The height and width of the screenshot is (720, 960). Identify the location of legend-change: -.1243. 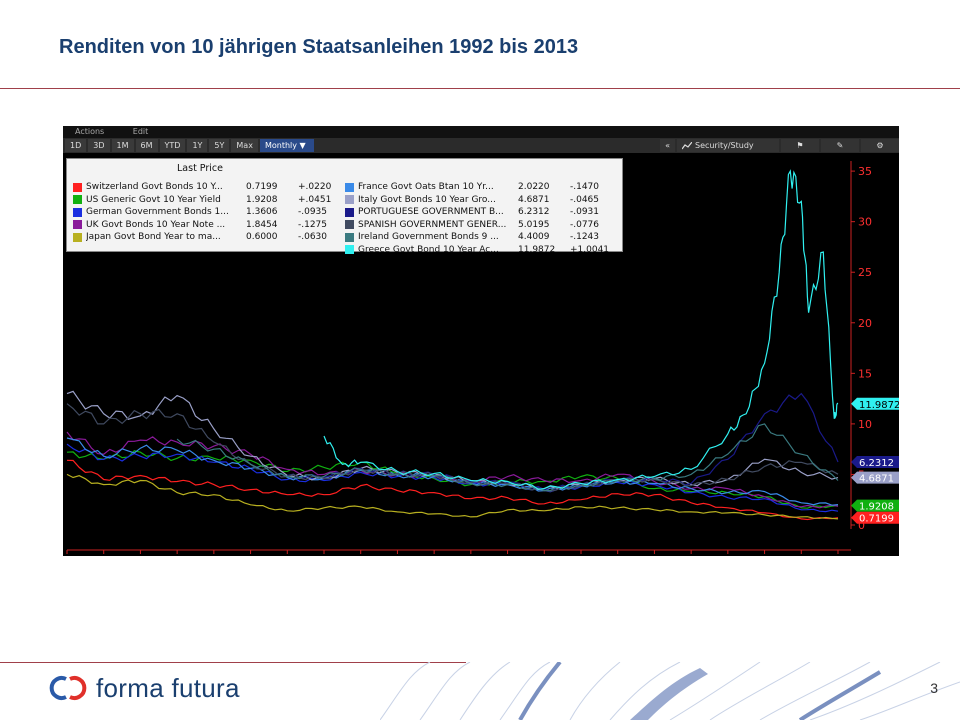
(585, 237).